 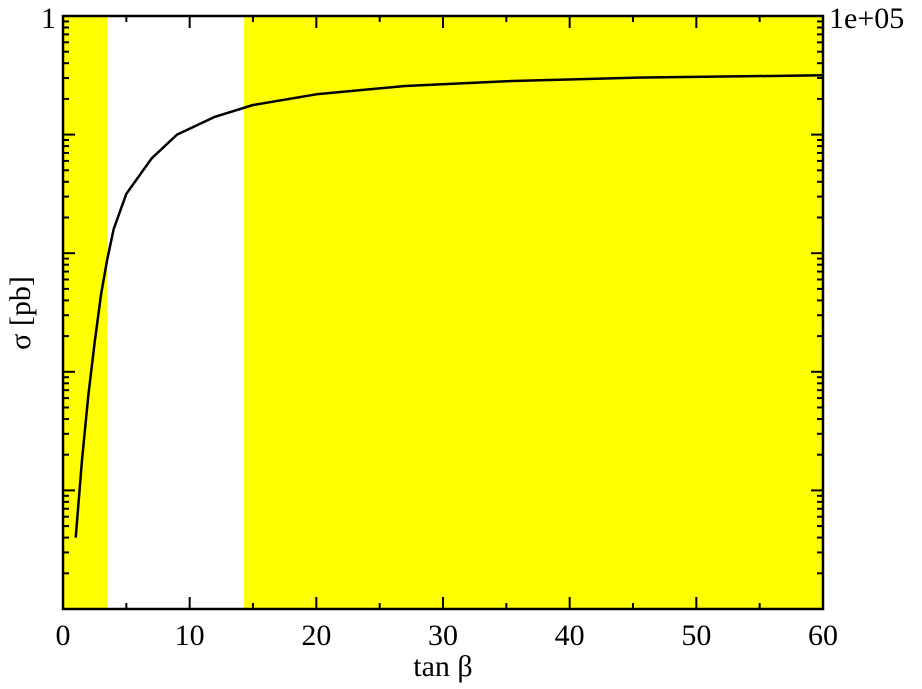 What do you see at coordinates (20, 313) in the screenshot?
I see `y-axis-title: σ [pb]` at bounding box center [20, 313].